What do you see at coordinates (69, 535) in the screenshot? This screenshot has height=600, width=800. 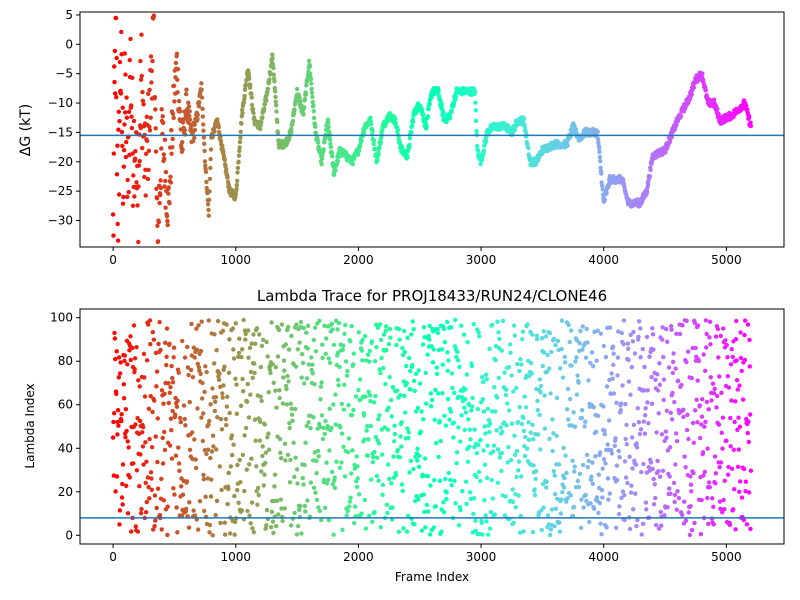 I see `lambda-y-tick-label: 0` at bounding box center [69, 535].